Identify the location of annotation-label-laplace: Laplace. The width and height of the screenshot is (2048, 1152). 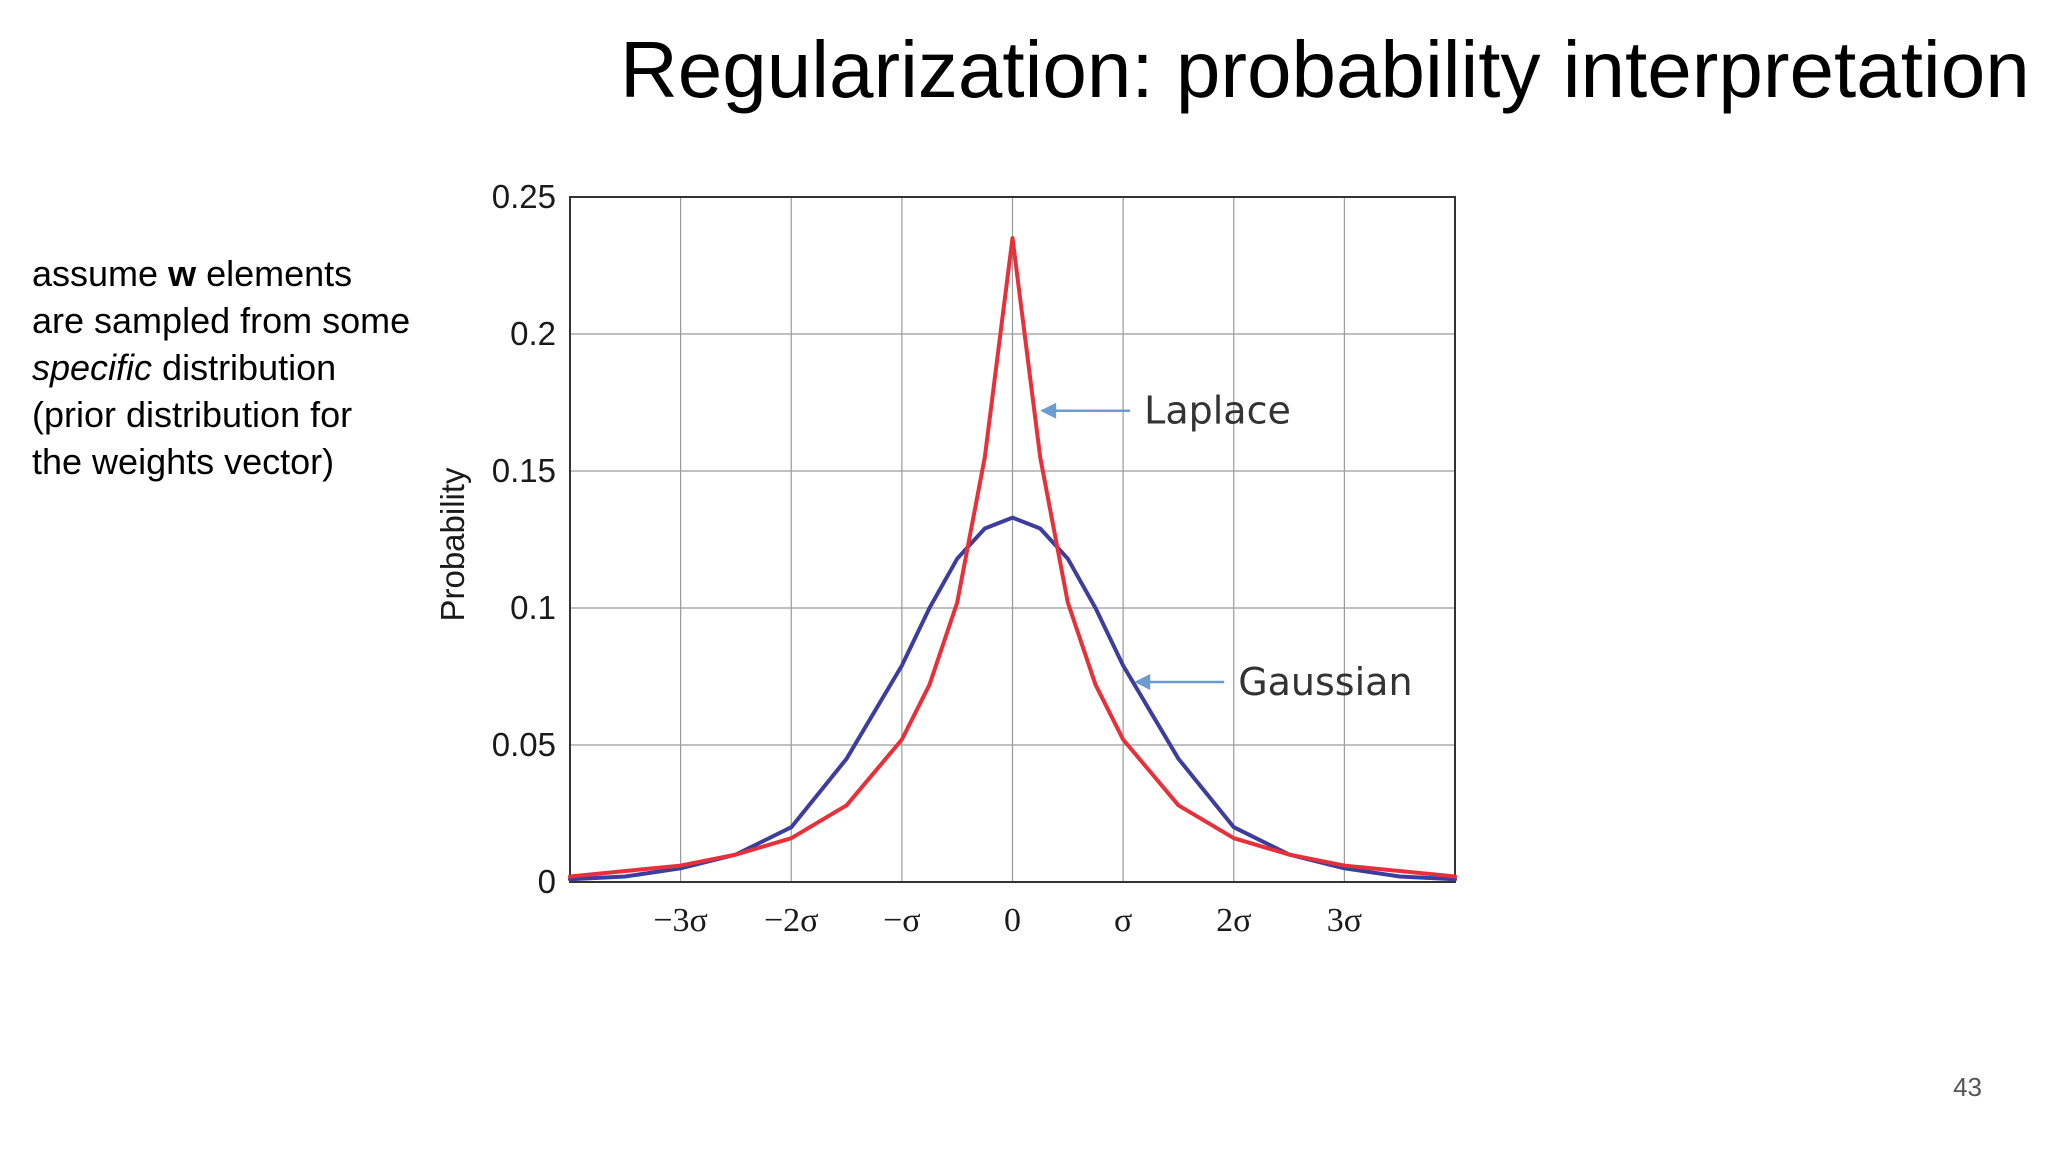
(1217, 411).